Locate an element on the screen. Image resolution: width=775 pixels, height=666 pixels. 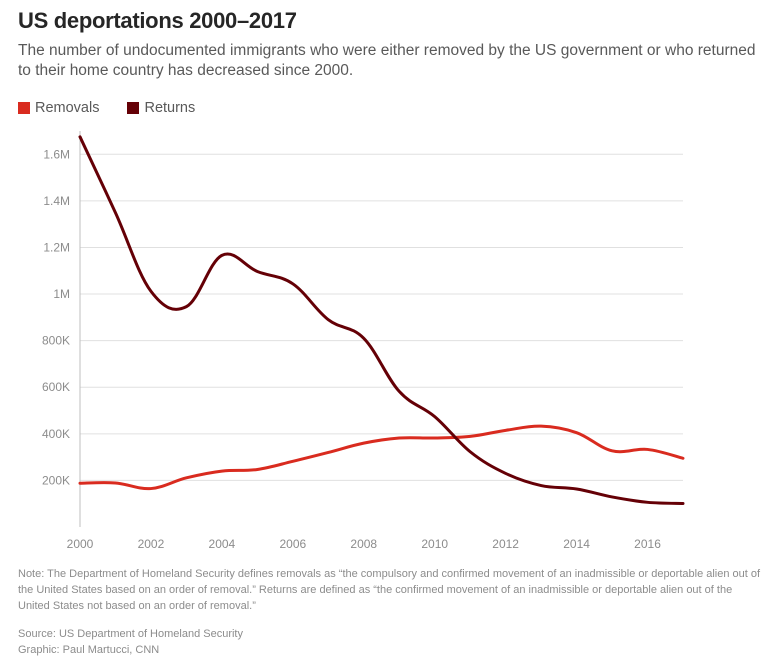
x-tick-label: 2014 is located at coordinates (576, 544).